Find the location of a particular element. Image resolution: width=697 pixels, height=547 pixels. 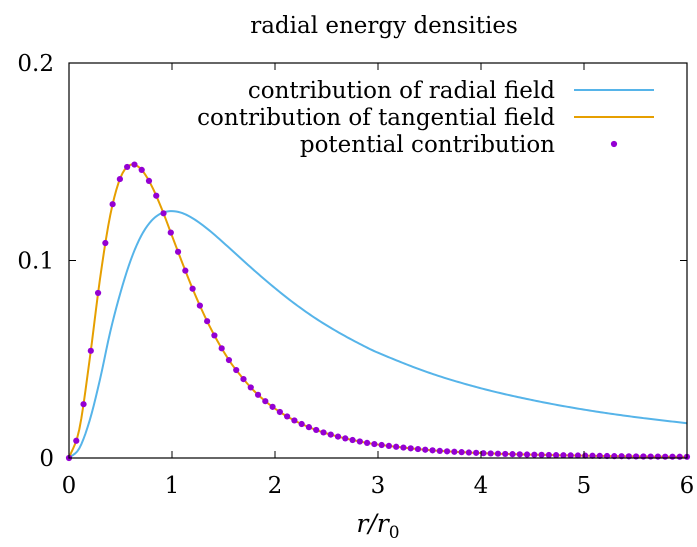

chart-title: radial energy densities is located at coordinates (384, 26).